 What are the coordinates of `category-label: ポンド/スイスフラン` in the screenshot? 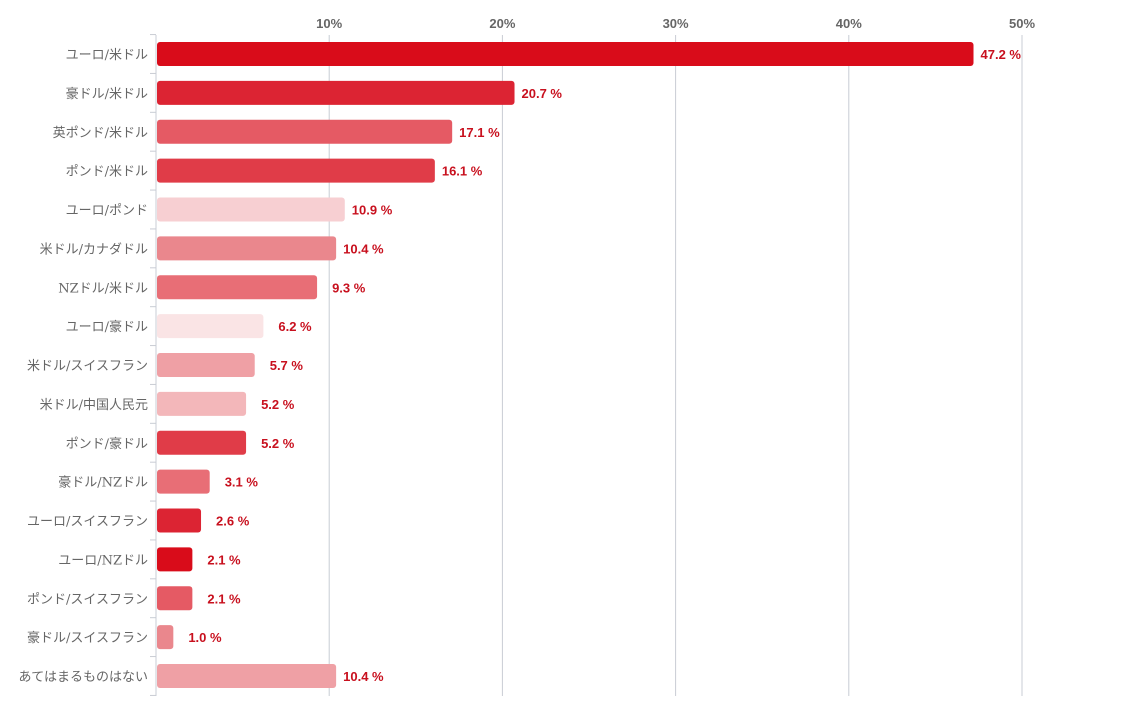 It's located at (87, 599).